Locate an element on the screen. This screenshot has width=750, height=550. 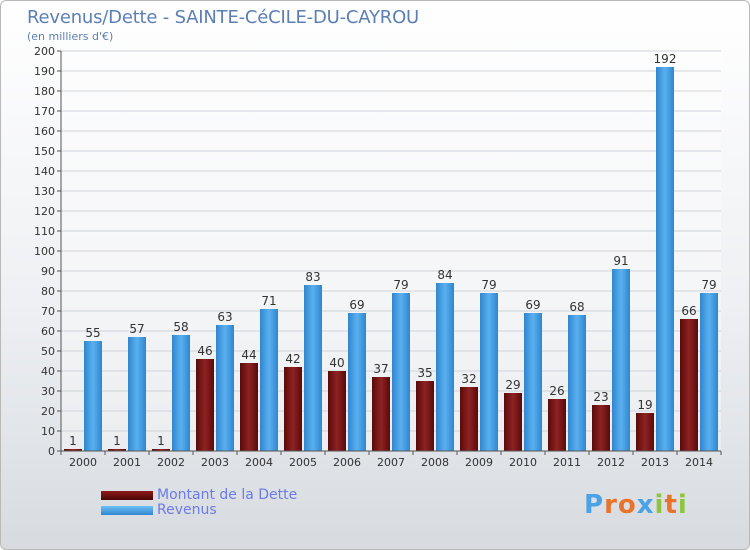
y-tick-label: 50 is located at coordinates (48, 351).